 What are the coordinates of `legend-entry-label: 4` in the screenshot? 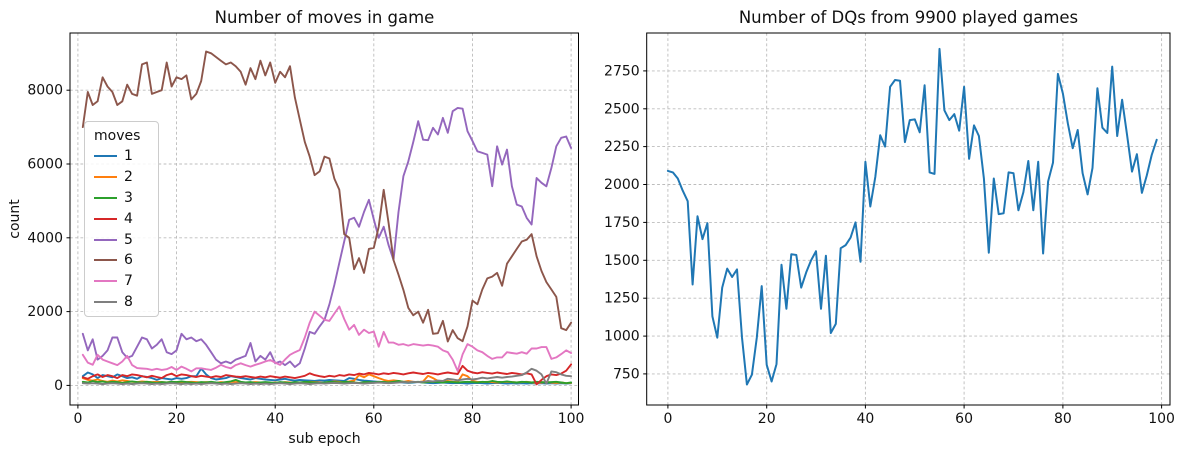 It's located at (128, 218).